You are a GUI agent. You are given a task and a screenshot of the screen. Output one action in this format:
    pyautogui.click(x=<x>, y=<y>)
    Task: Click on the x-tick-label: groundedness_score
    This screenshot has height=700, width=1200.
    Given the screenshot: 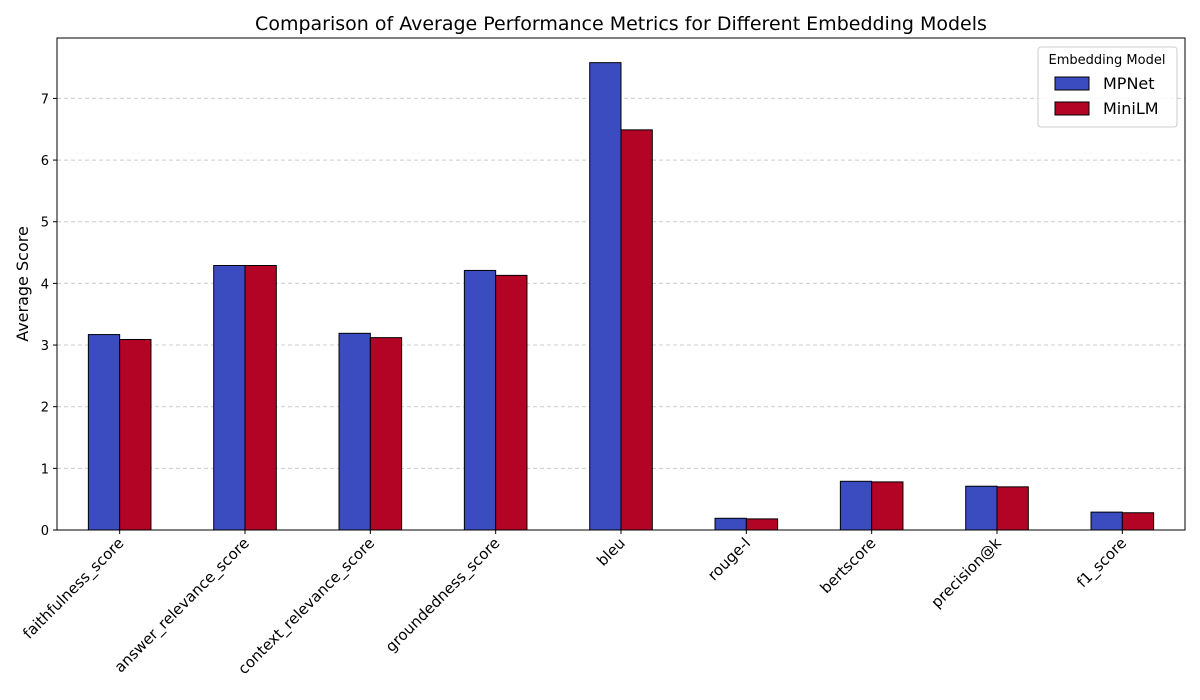 What is the action you would take?
    pyautogui.click(x=443, y=595)
    